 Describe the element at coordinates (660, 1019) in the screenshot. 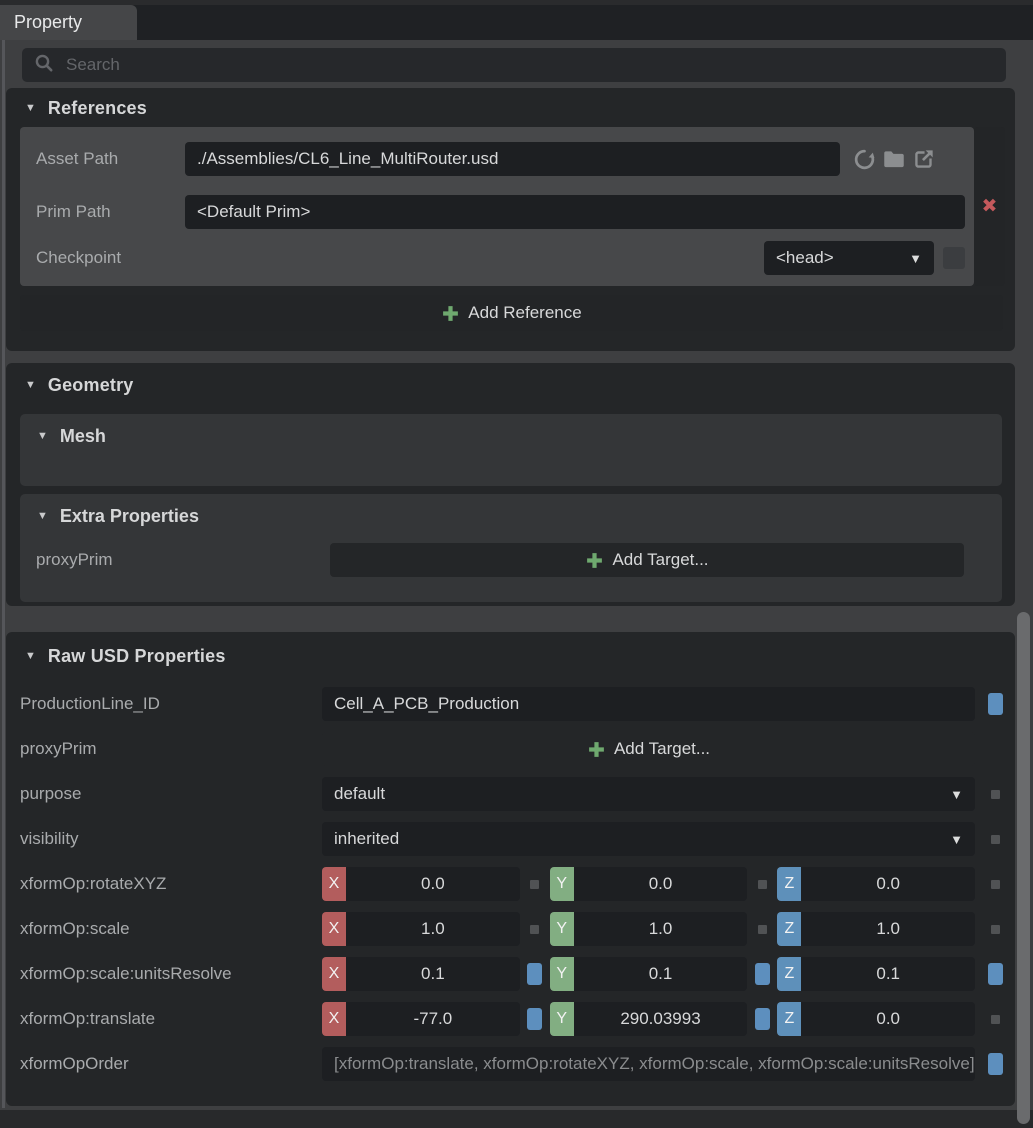

I see `translate-y-input: 290.03993` at that location.